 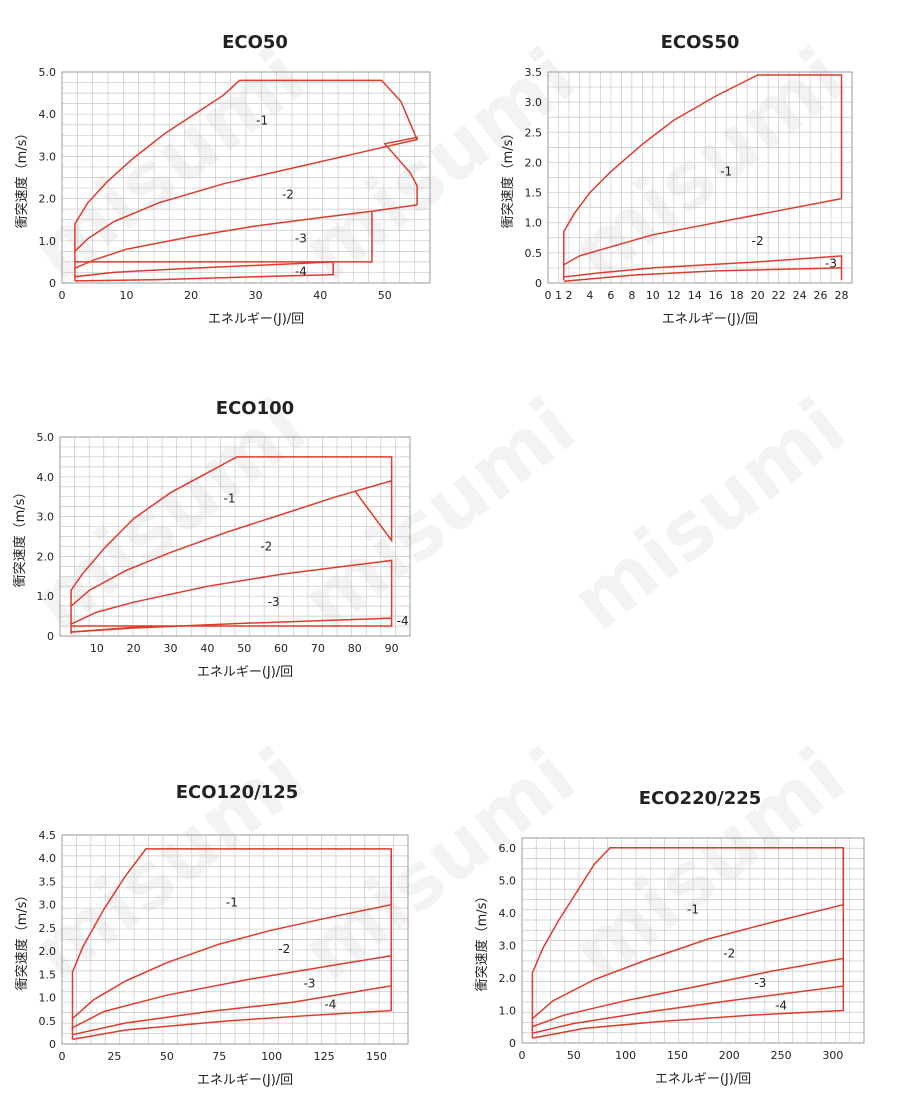 What do you see at coordinates (800, 295) in the screenshot?
I see `x-tick-label: 24` at bounding box center [800, 295].